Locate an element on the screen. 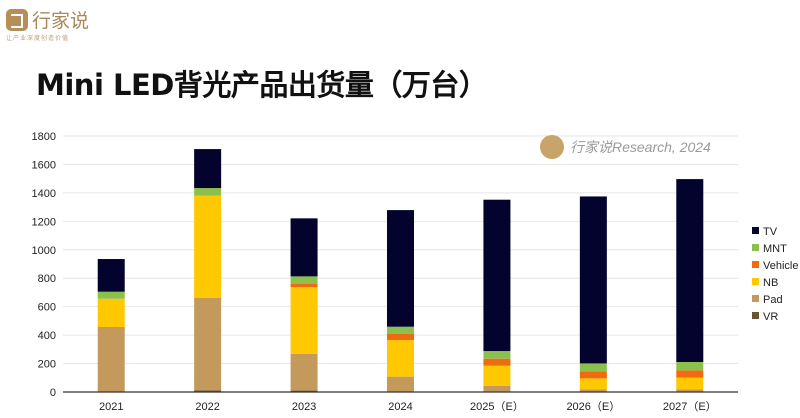  x-tick-label: 2023 is located at coordinates (304, 407).